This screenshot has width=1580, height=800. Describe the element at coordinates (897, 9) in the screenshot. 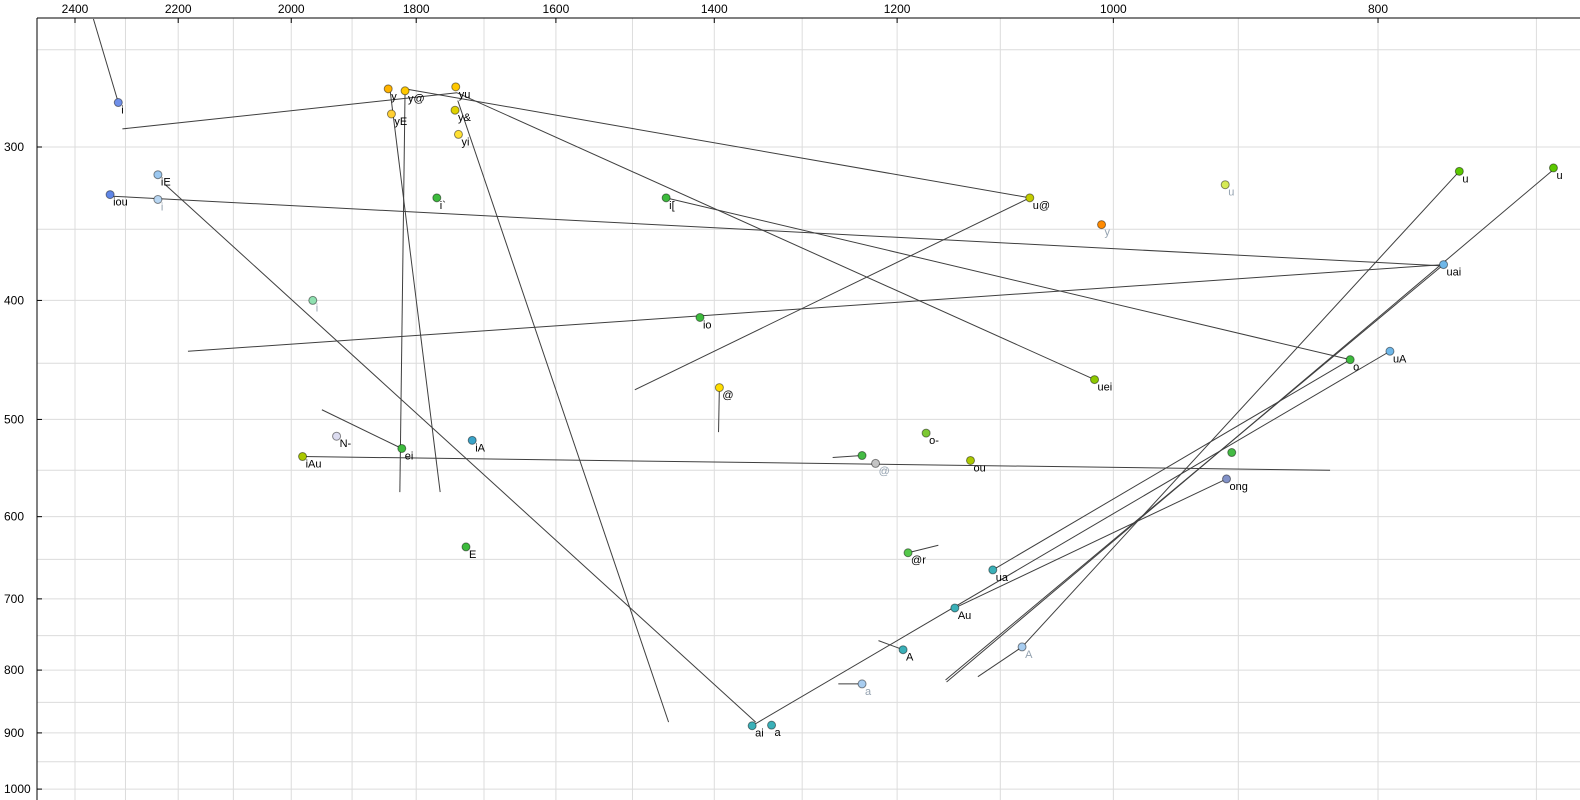

I see `x-tick-label: 1200` at that location.